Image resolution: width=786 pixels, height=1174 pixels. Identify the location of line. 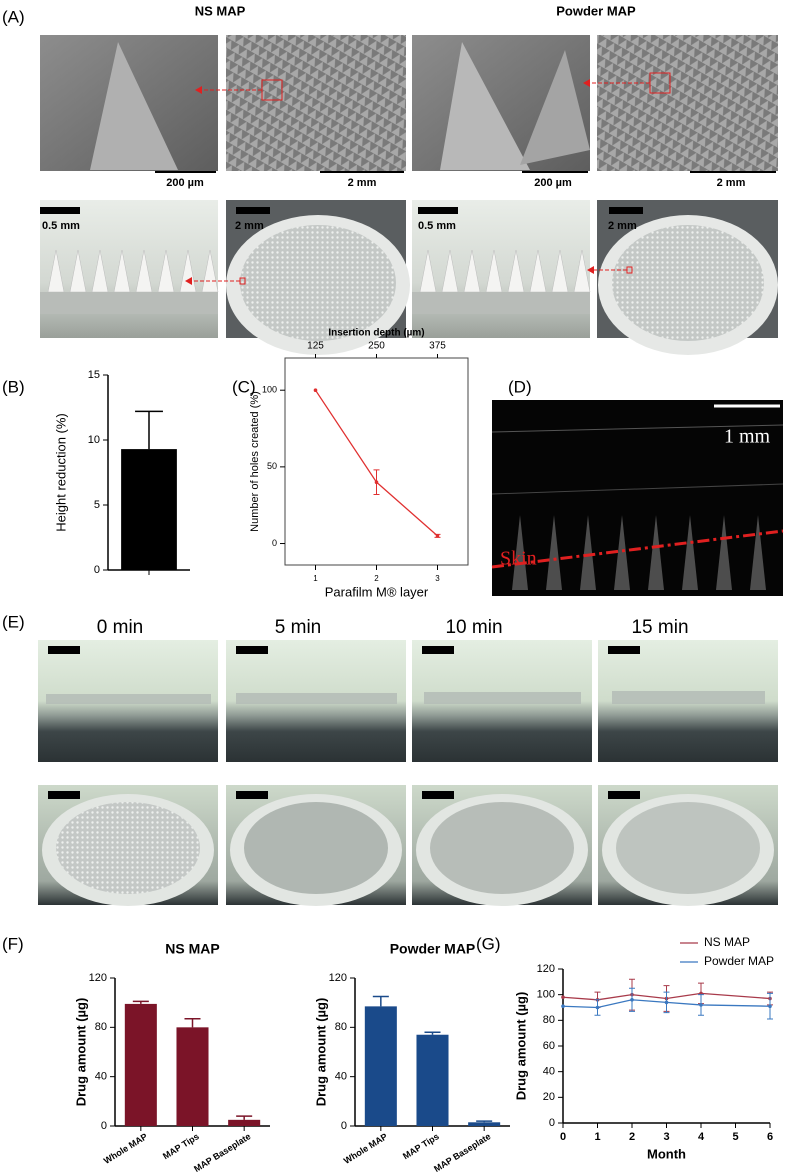
(666, 996).